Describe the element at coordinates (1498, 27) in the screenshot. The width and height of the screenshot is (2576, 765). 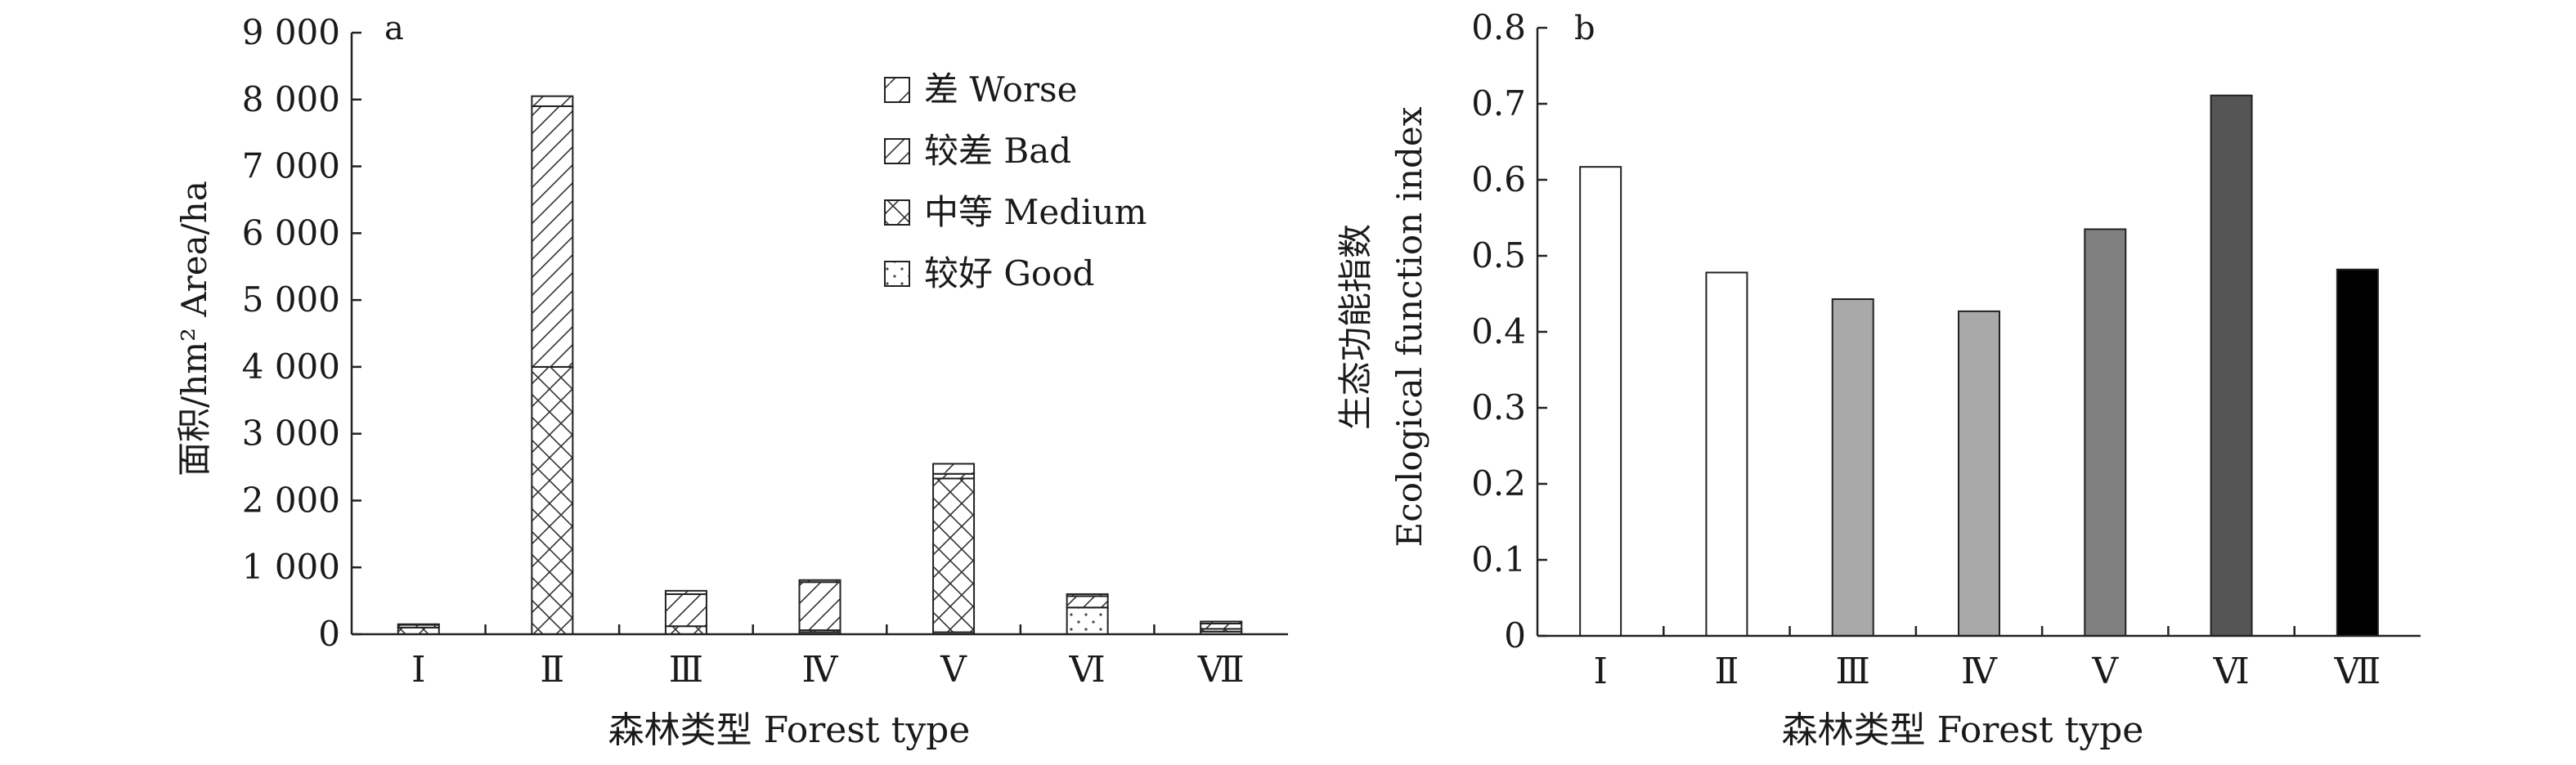
I see `panel-b-y-tick-label: 0.8` at that location.